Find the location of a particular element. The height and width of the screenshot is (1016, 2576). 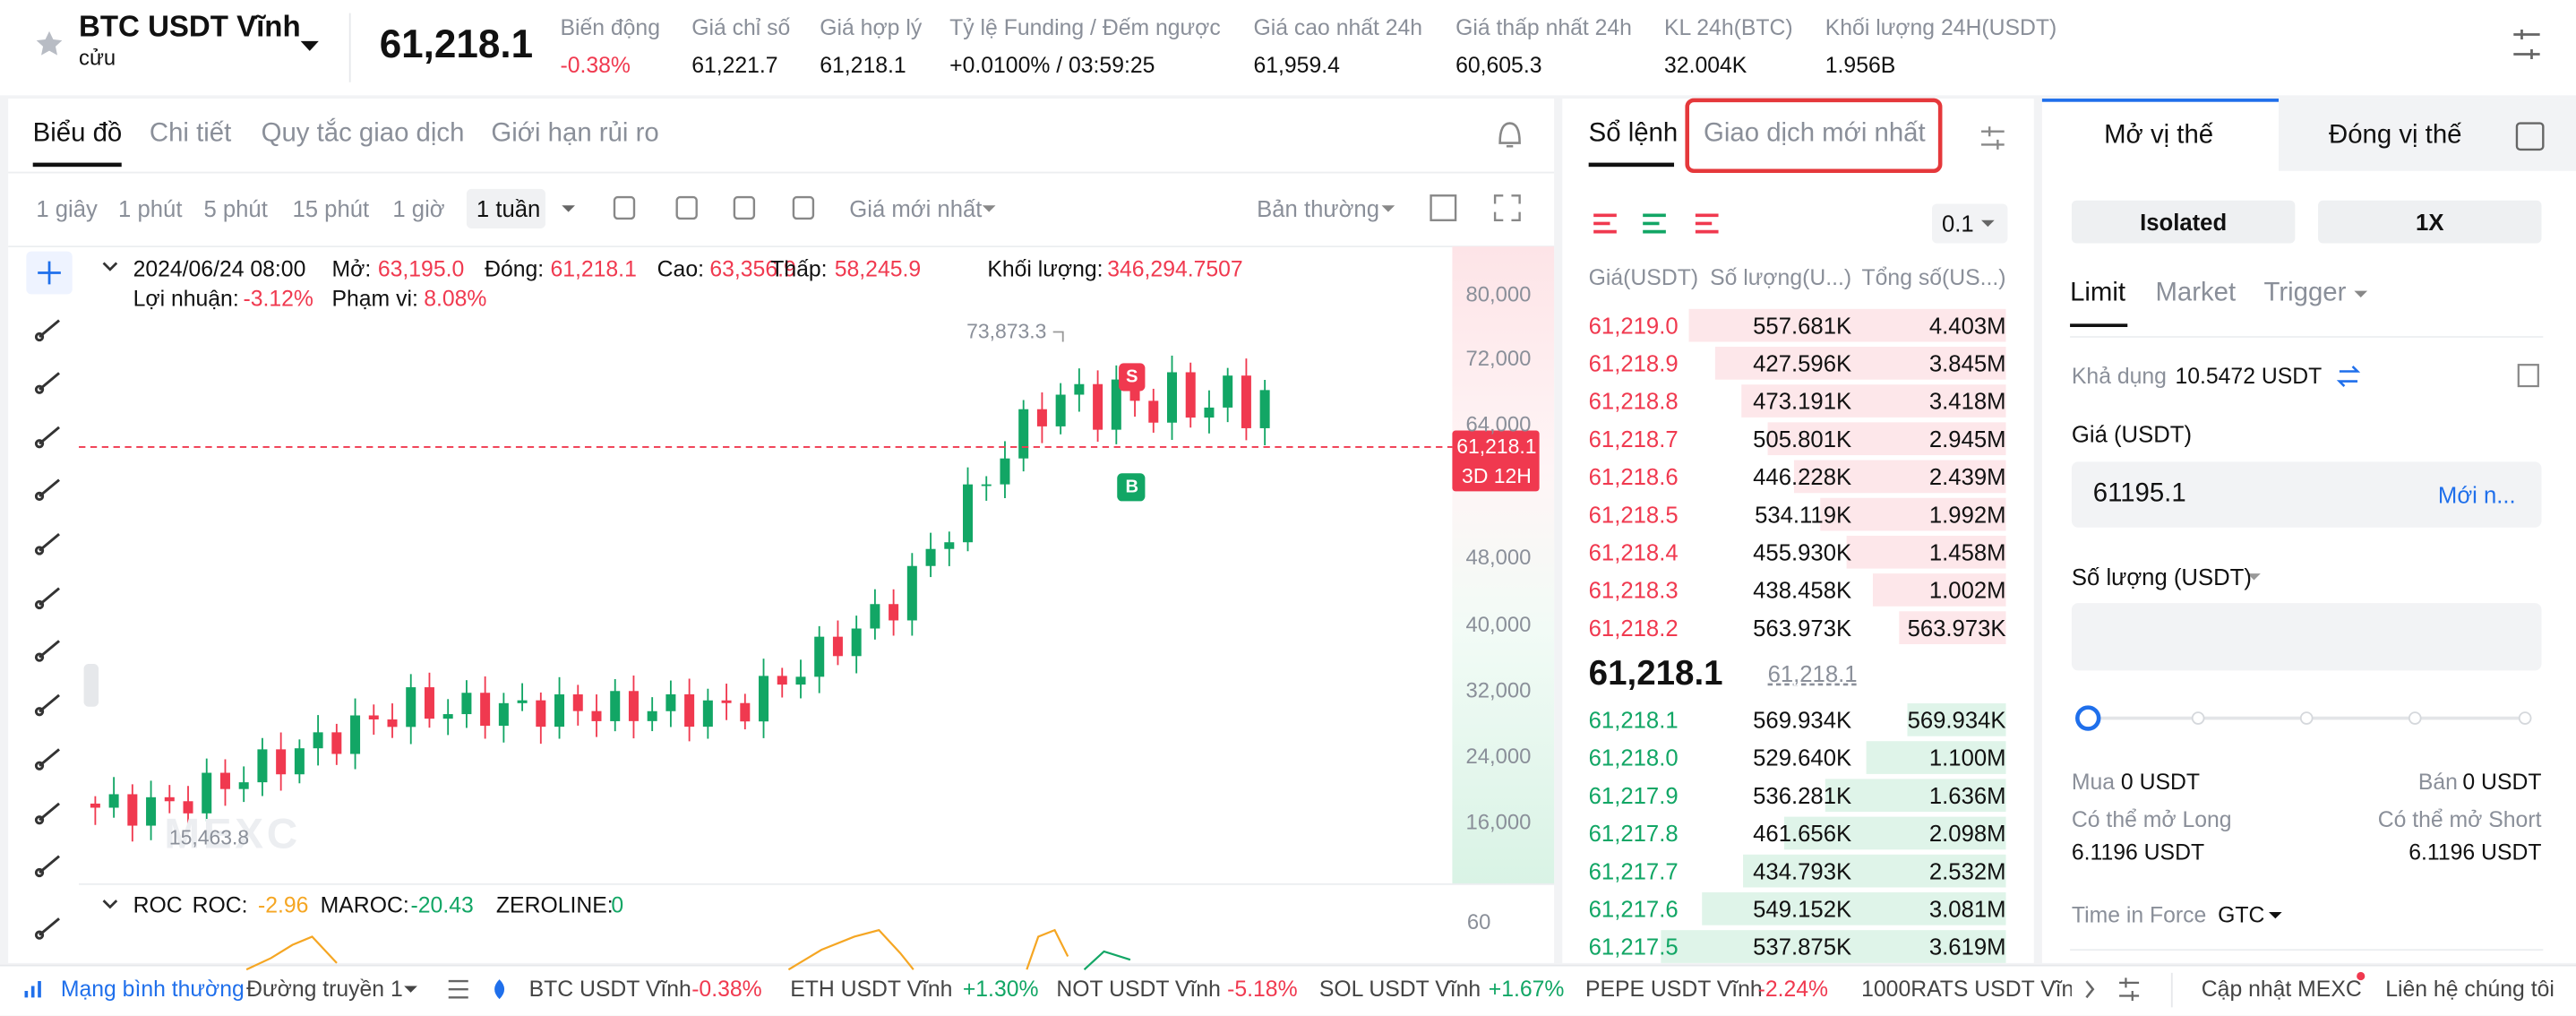

footer-bar is located at coordinates (1288, 990).